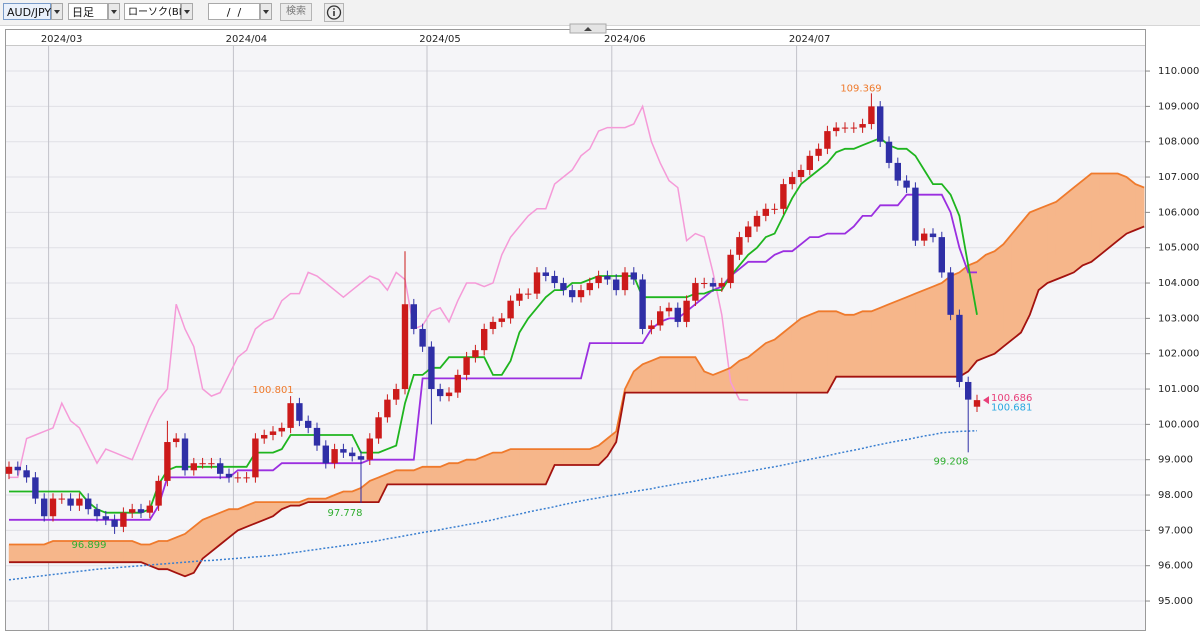 The height and width of the screenshot is (632, 1200). Describe the element at coordinates (57, 11) in the screenshot. I see `symbol-dropdown` at that location.